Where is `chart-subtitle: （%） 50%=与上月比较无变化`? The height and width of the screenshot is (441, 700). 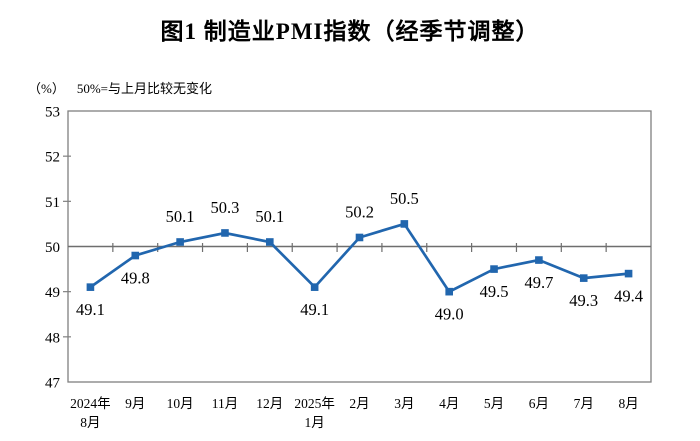
chart-subtitle: （%） 50%=与上月比较无变化 is located at coordinates (120, 87).